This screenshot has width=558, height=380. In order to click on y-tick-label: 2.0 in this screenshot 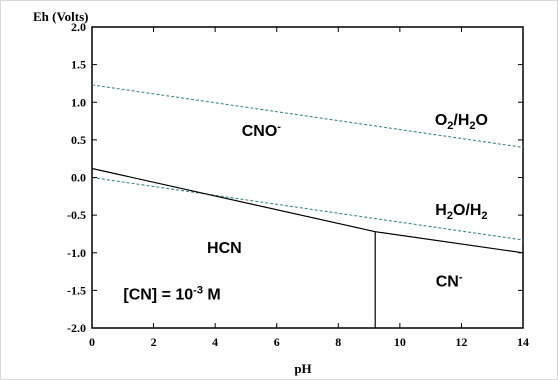, I will do `click(78, 27)`.